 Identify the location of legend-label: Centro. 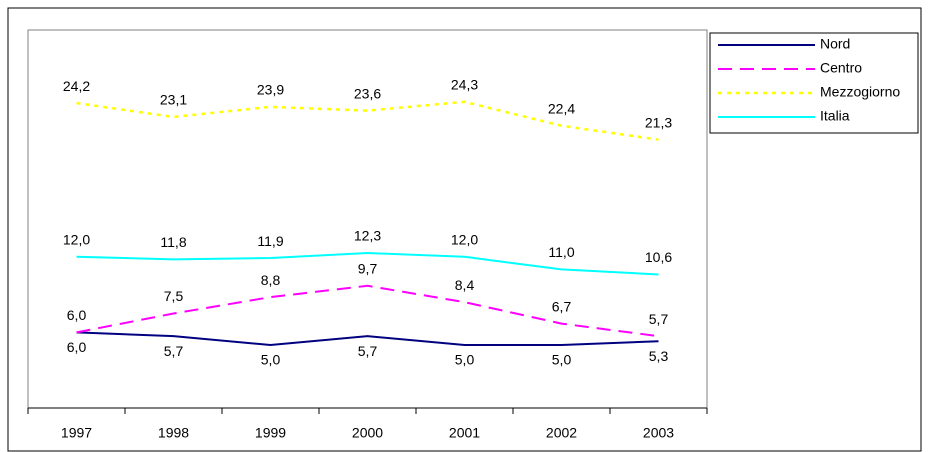
(841, 68).